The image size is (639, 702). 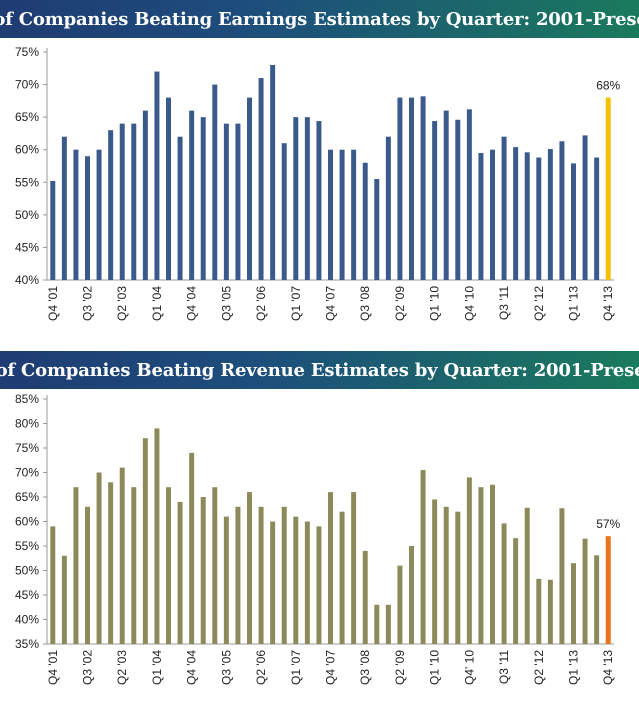 I want to click on revenue-y-tick-label: 75%, so click(x=27, y=448).